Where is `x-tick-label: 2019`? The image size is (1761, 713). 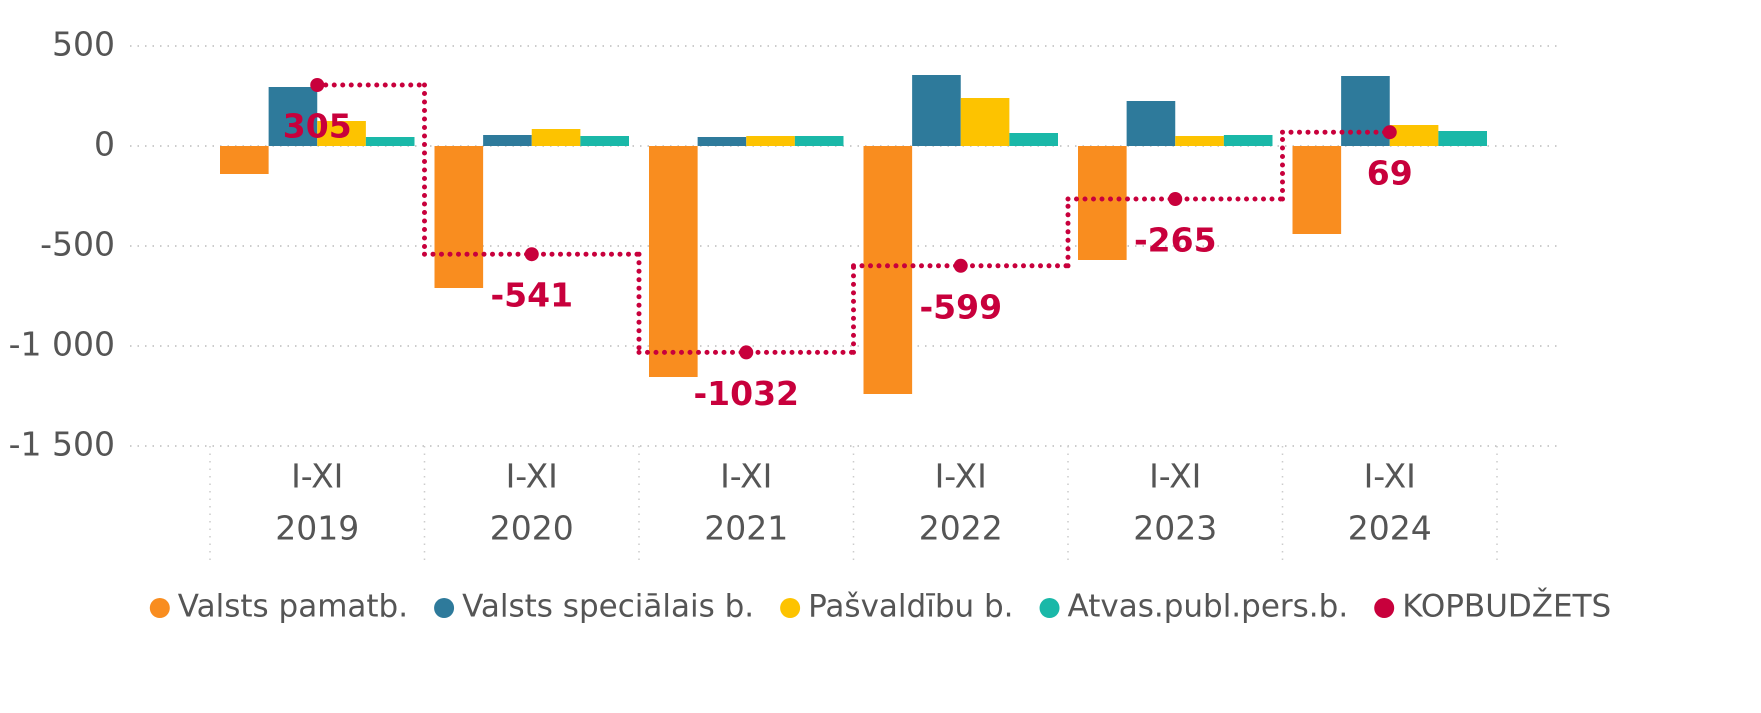 x-tick-label: 2019 is located at coordinates (317, 528).